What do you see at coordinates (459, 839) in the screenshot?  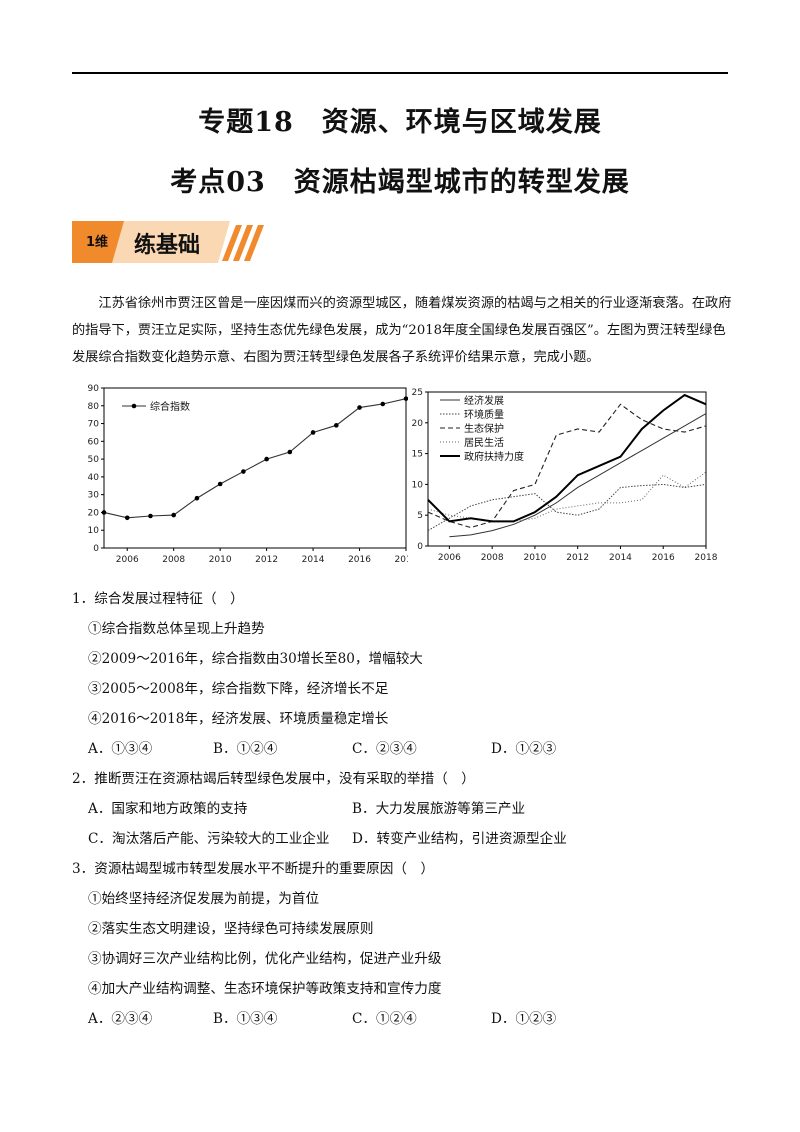 I see `q2-option-d: D．转变产业结构，引进资源型企业` at bounding box center [459, 839].